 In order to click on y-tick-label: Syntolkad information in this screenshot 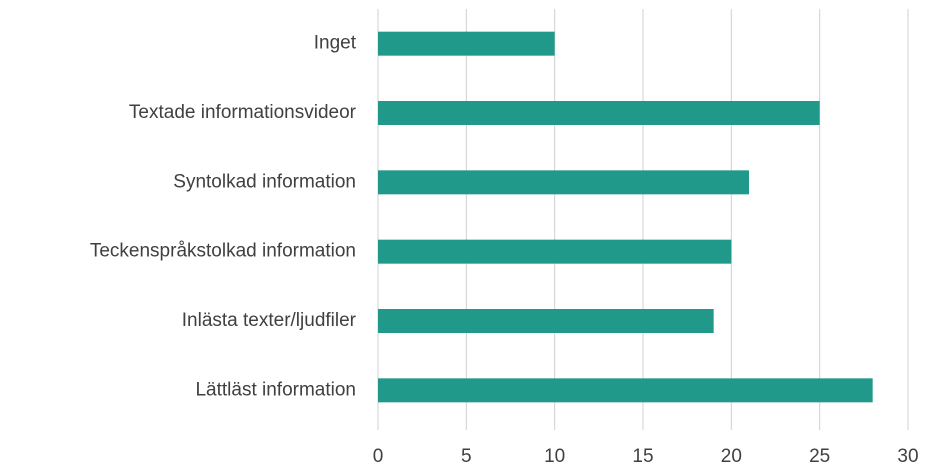, I will do `click(264, 181)`.